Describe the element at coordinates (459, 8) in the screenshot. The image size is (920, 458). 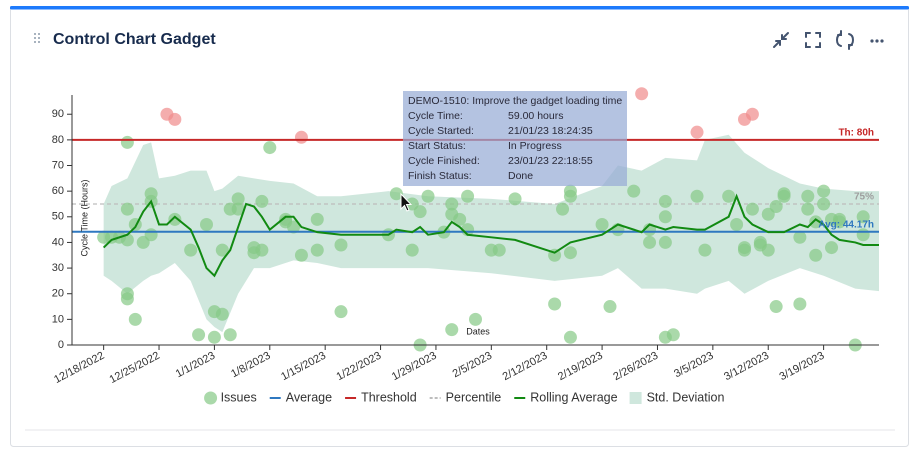
I see `card-top-bar` at that location.